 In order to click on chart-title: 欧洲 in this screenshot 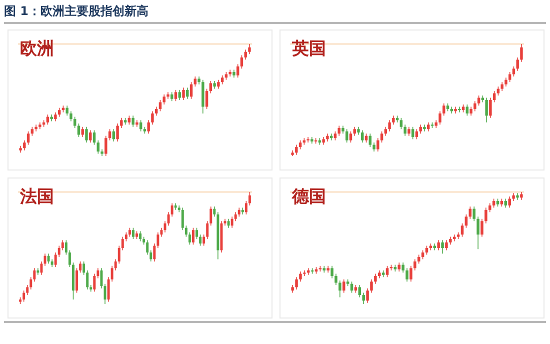, I will do `click(37, 49)`.